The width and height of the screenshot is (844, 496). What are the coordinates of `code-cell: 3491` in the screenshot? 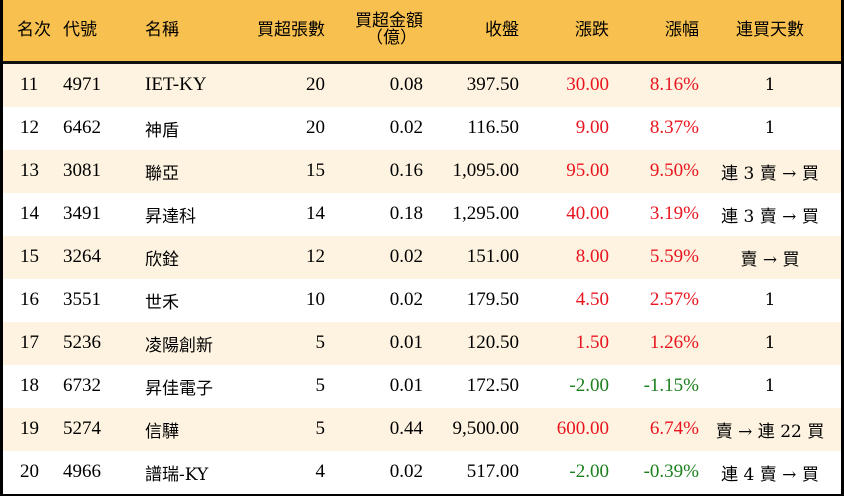 It's located at (82, 213).